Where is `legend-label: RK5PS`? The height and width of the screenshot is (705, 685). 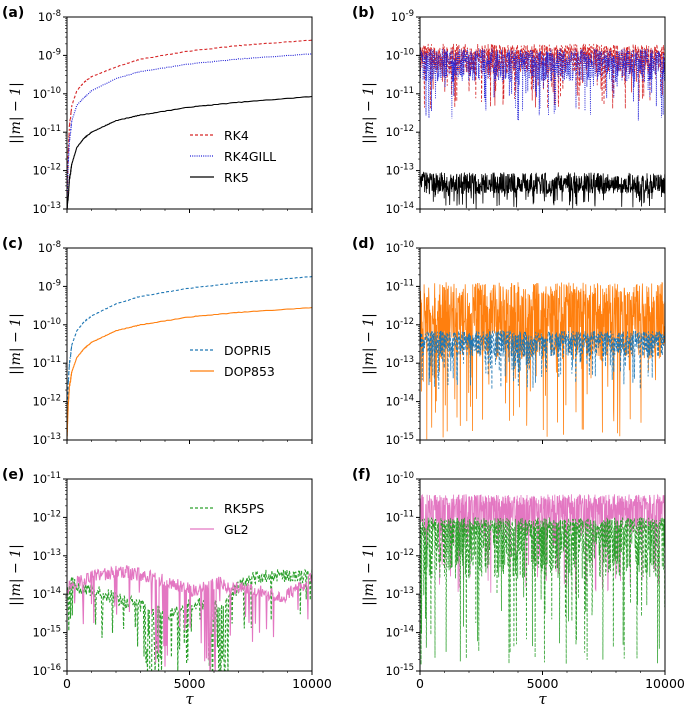 legend-label: RK5PS is located at coordinates (244, 508).